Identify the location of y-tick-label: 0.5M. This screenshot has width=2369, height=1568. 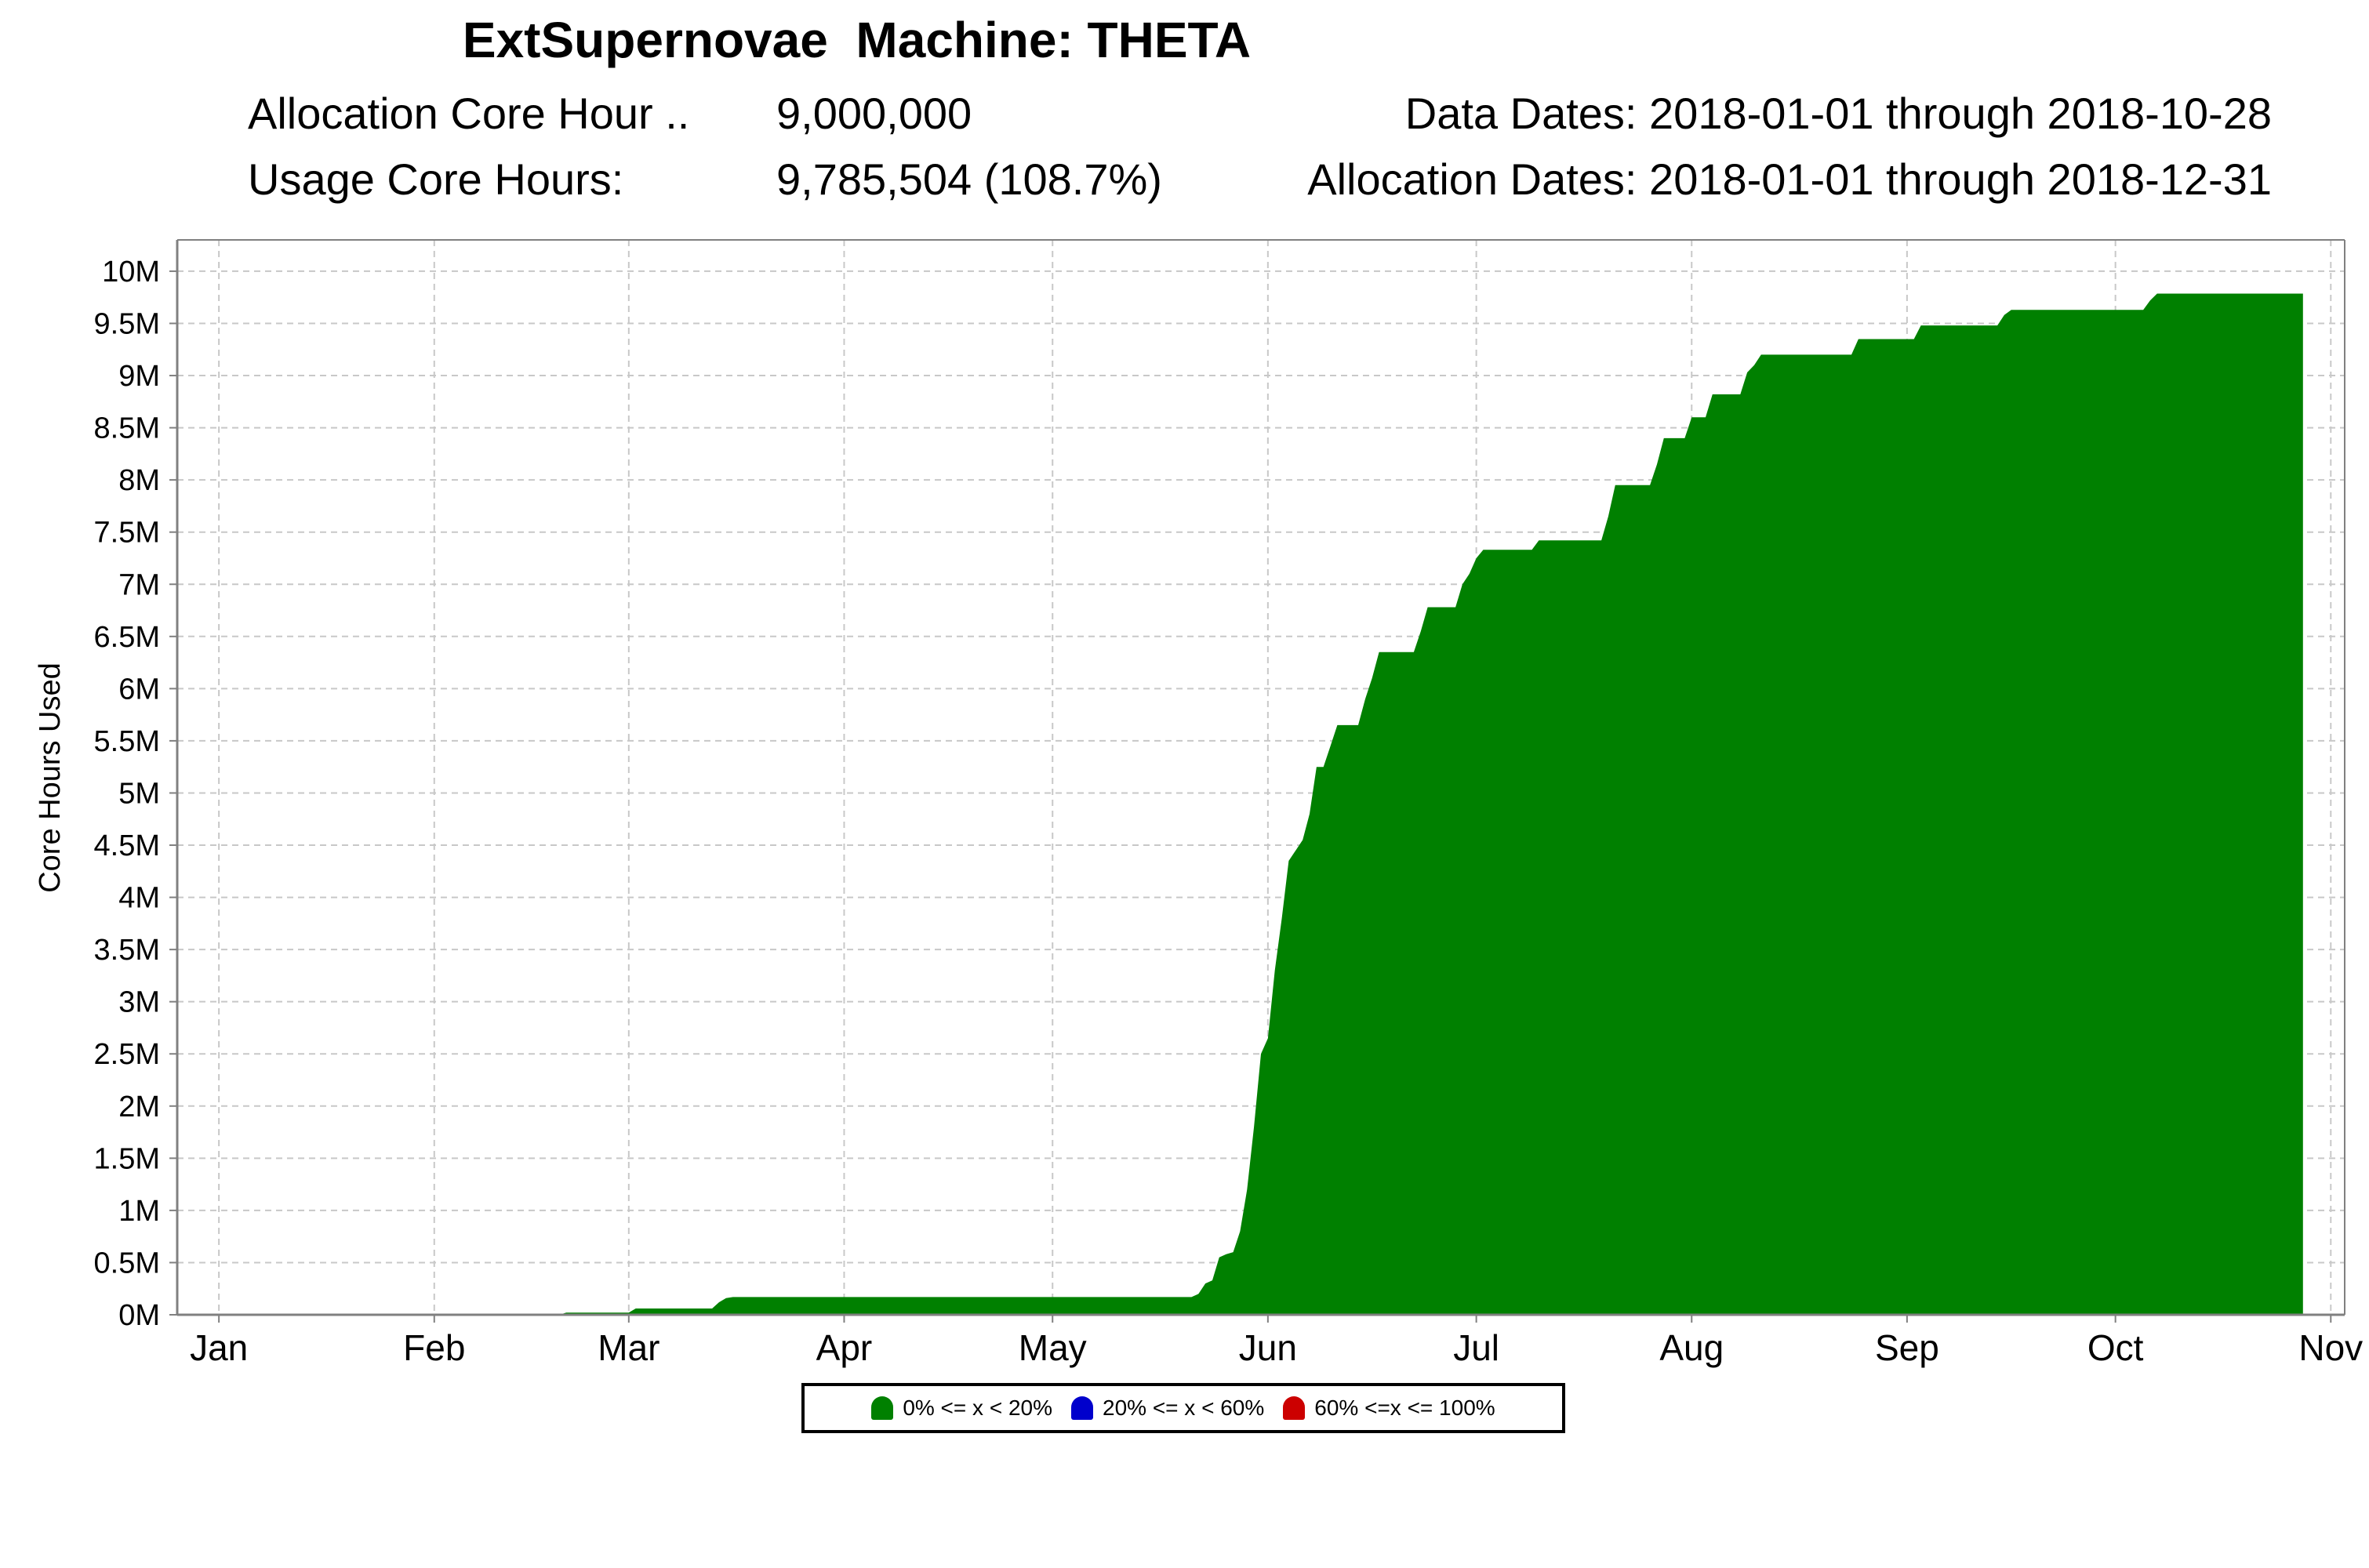
(127, 1263).